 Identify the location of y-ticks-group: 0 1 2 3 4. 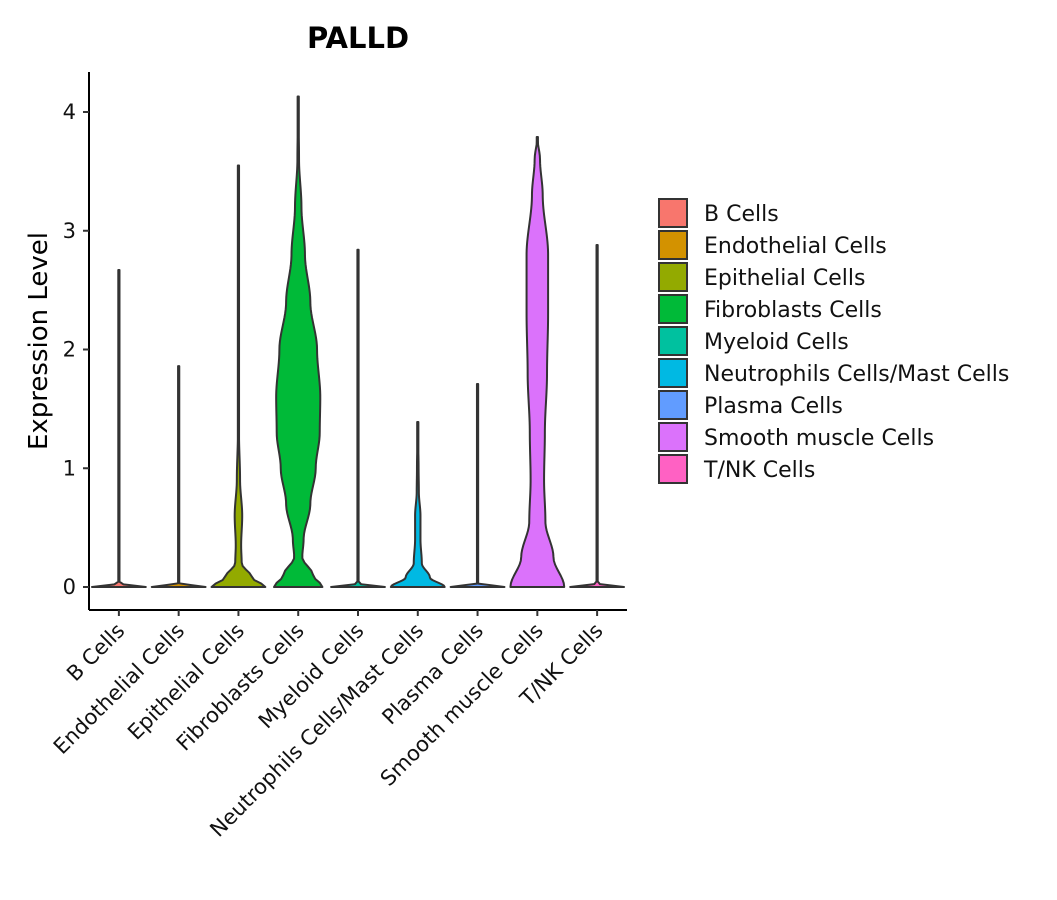
(76, 349).